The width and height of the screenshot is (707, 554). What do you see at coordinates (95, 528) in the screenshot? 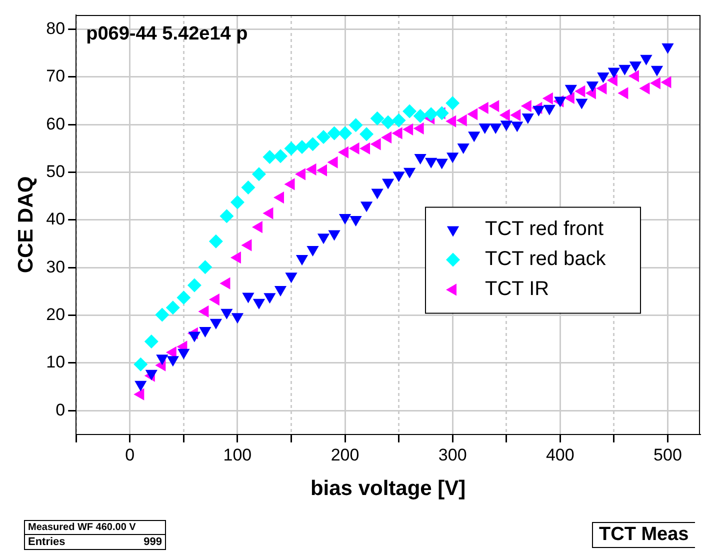
I see `text: Measured WF 460.00 V` at bounding box center [95, 528].